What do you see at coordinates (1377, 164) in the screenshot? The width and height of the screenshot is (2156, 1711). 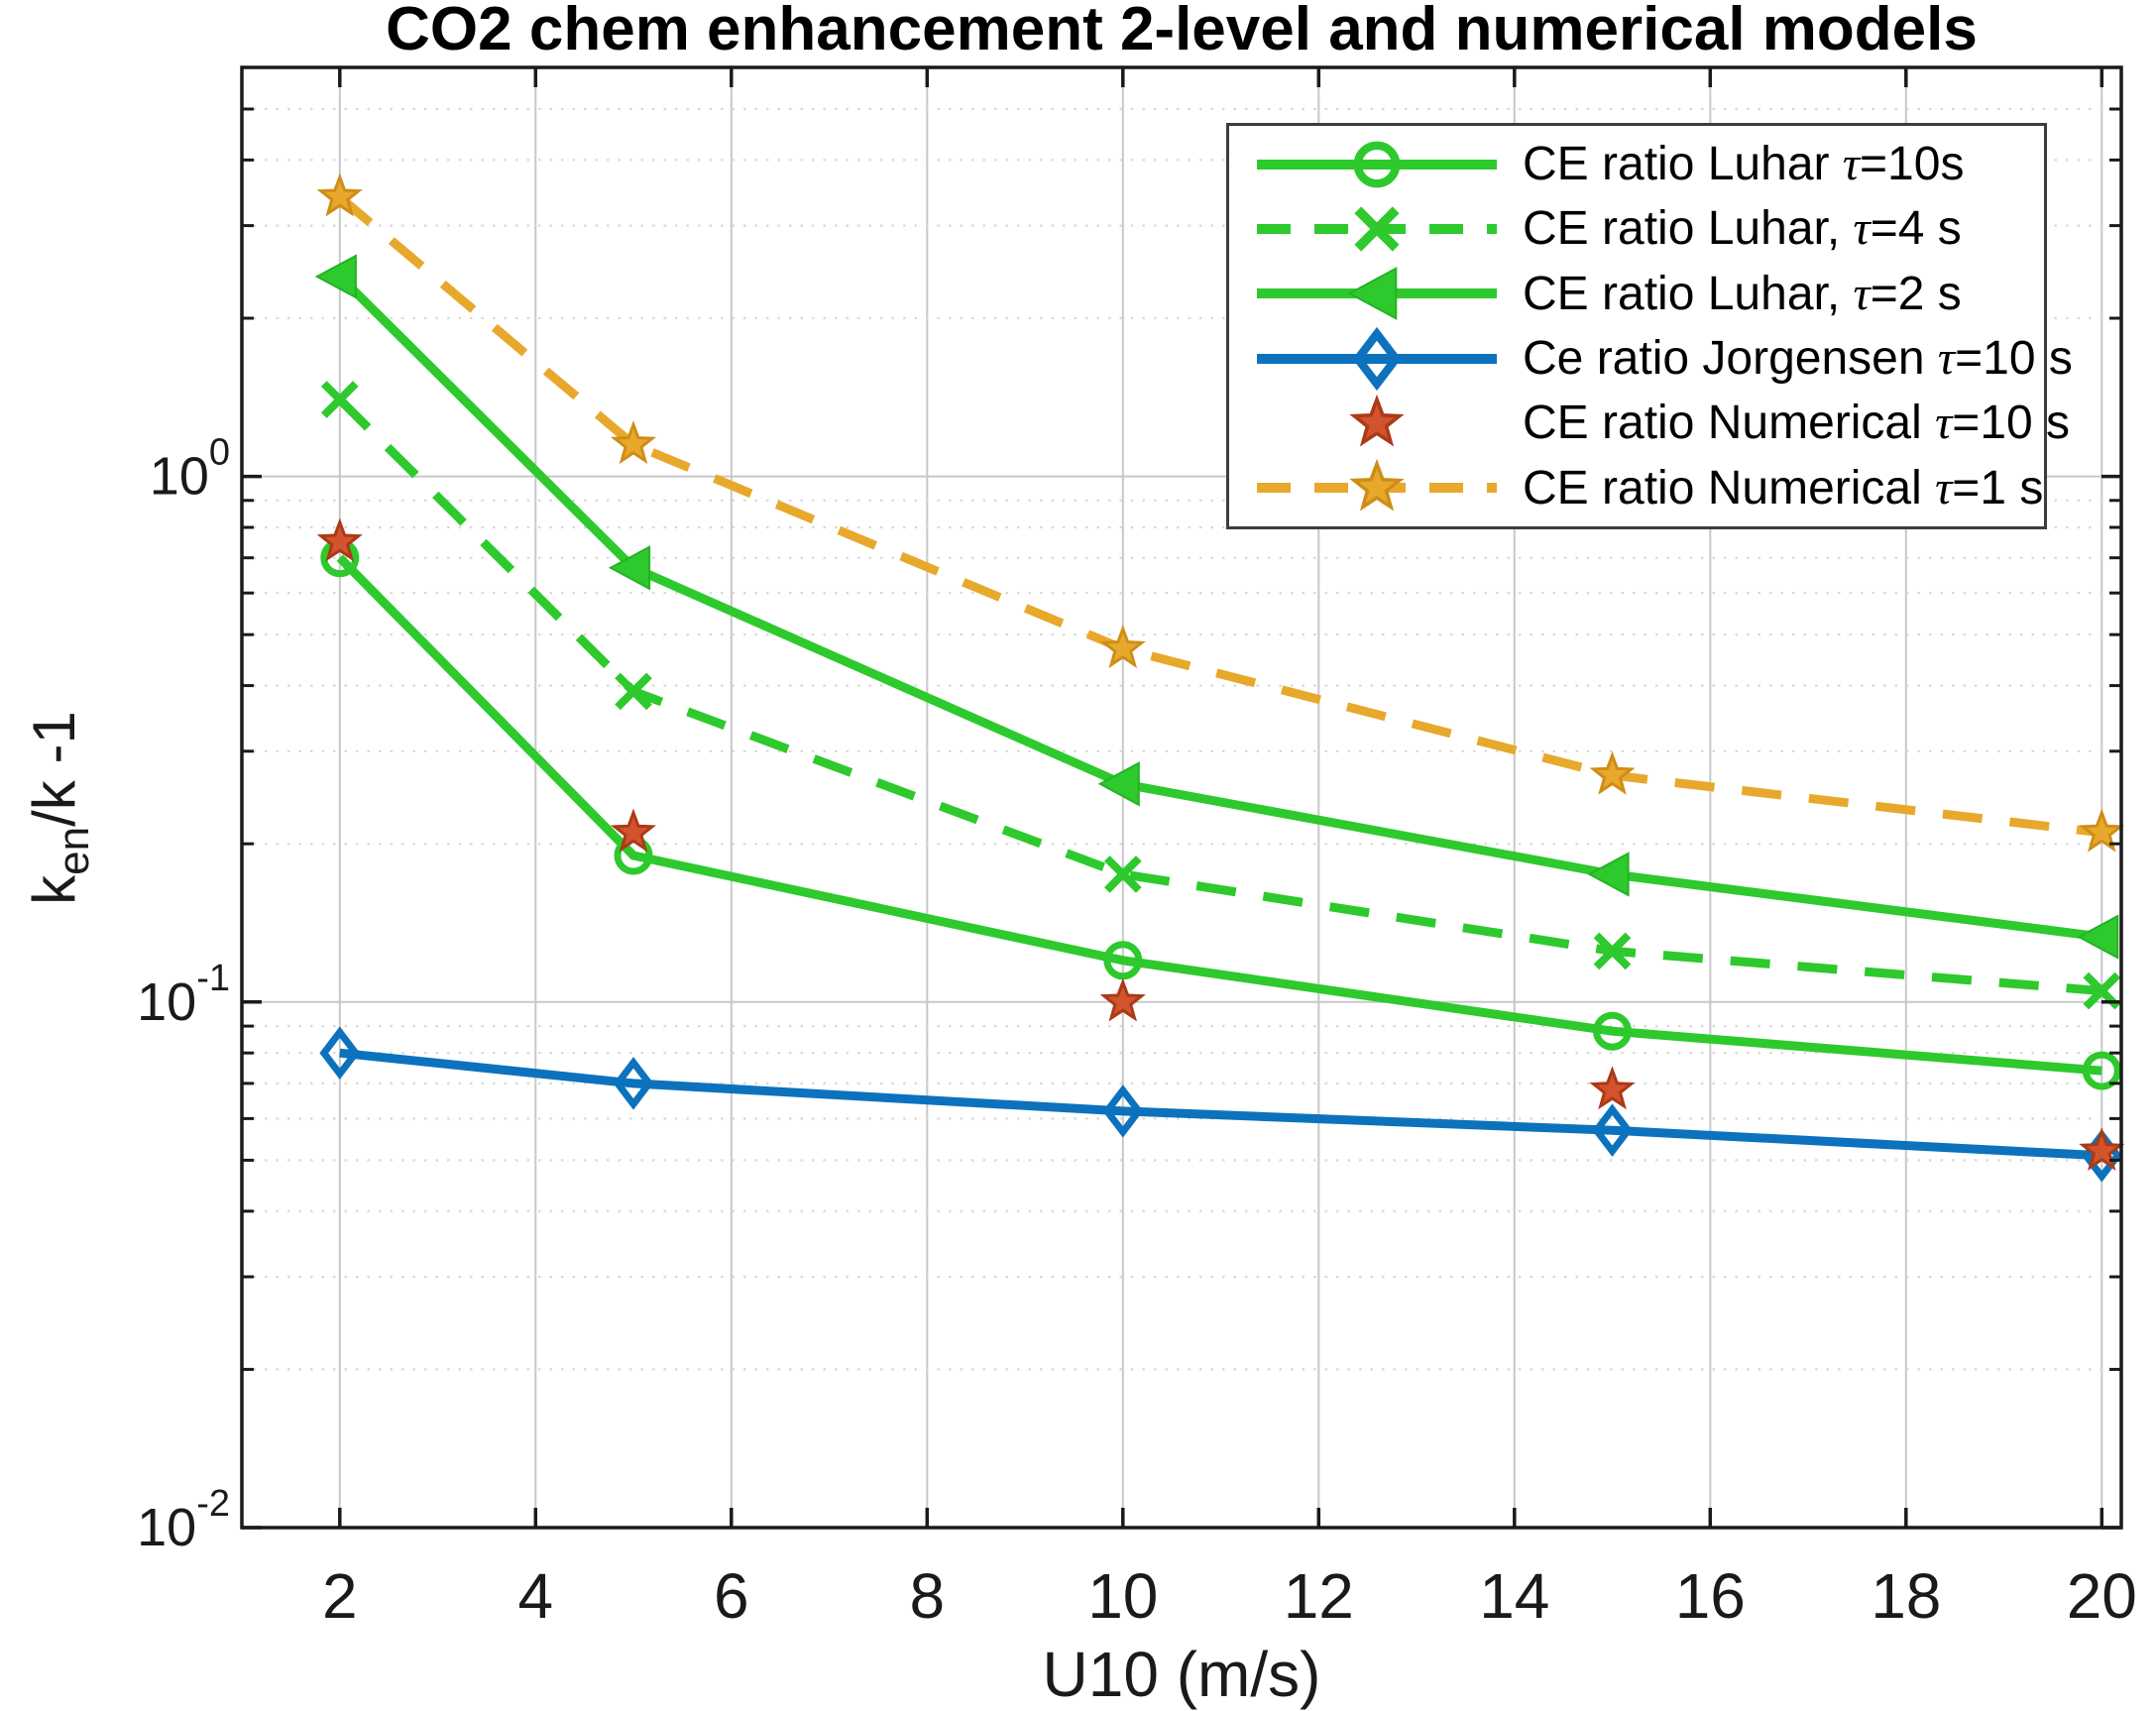 I see `legend-swatch-circle` at bounding box center [1377, 164].